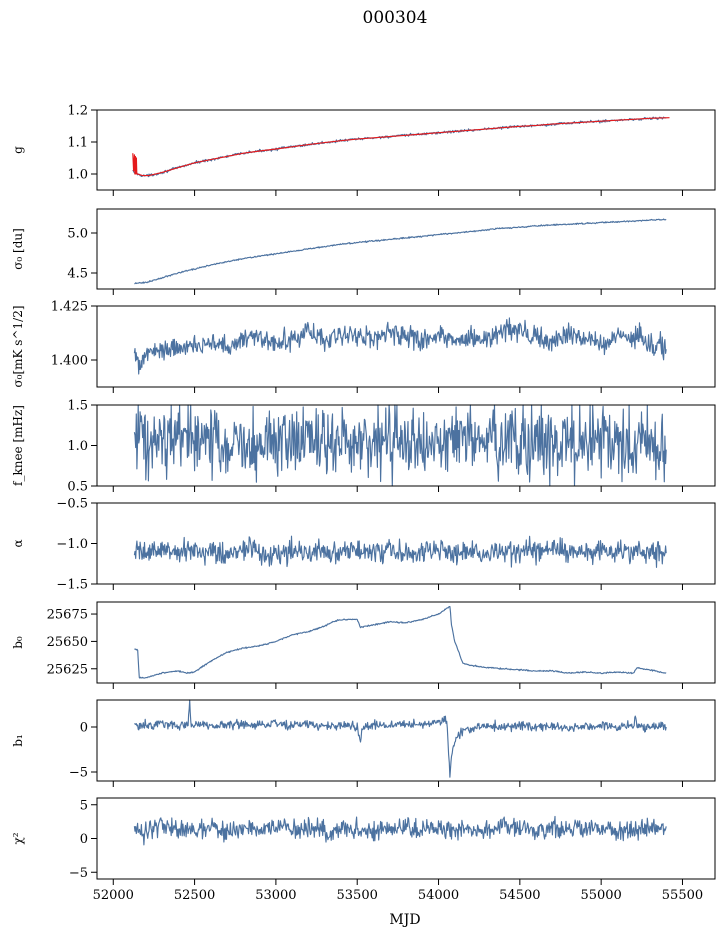  Describe the element at coordinates (67, 615) in the screenshot. I see `y-tick-label: 25675` at that location.